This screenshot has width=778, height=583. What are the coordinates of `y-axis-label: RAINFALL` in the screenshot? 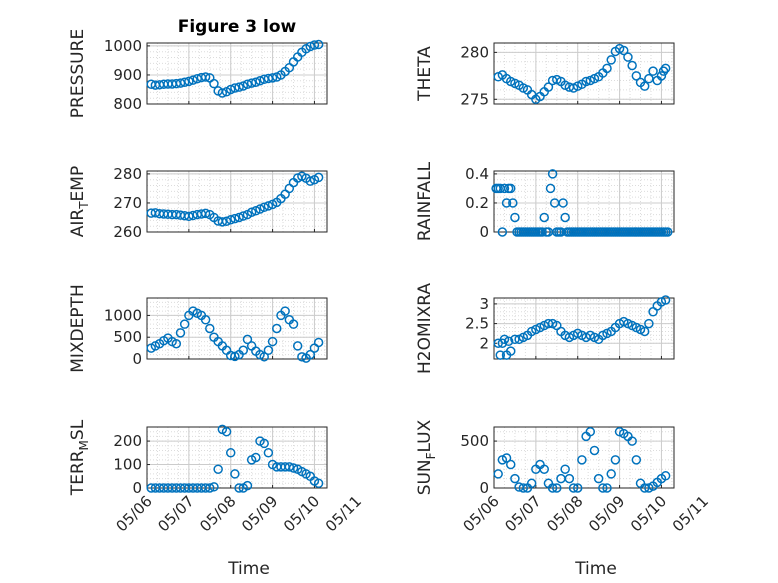 It's located at (425, 201).